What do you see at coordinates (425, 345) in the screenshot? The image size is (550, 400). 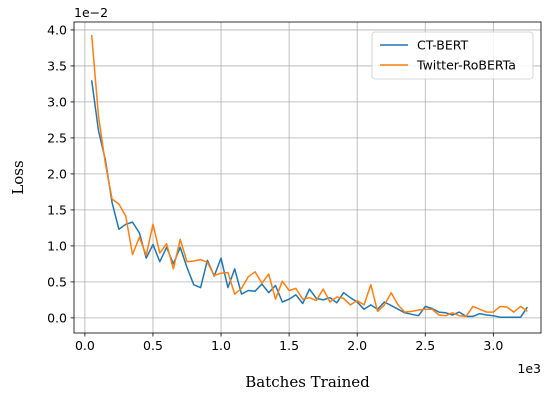 I see `x-tick-label: 2.5` at bounding box center [425, 345].